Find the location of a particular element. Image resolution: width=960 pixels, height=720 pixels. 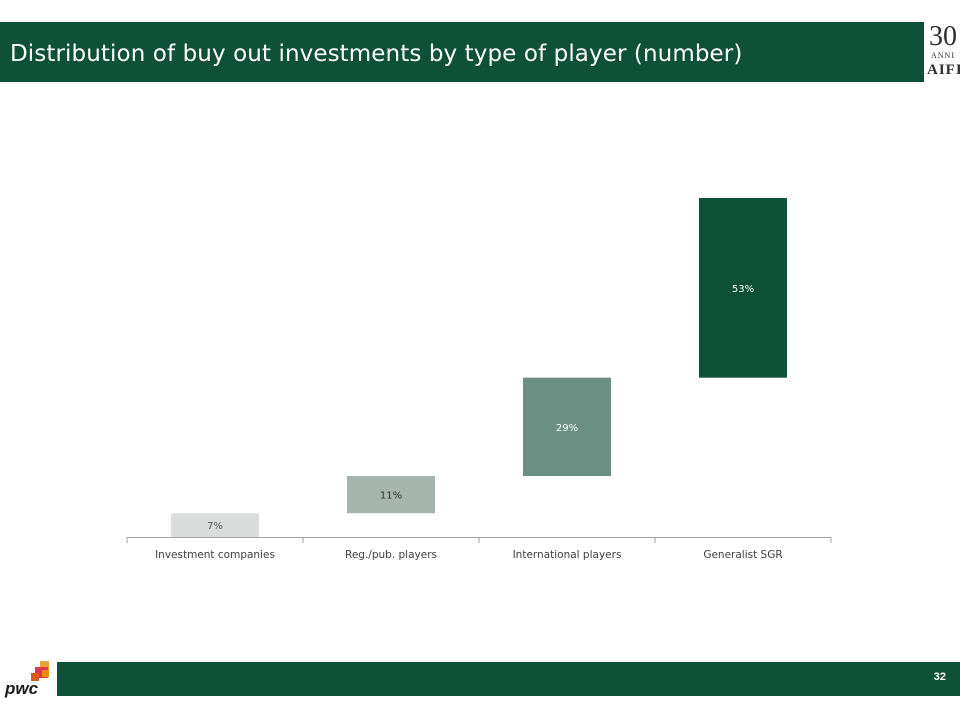

logo-anniversary-number: 30 is located at coordinates (943, 36).